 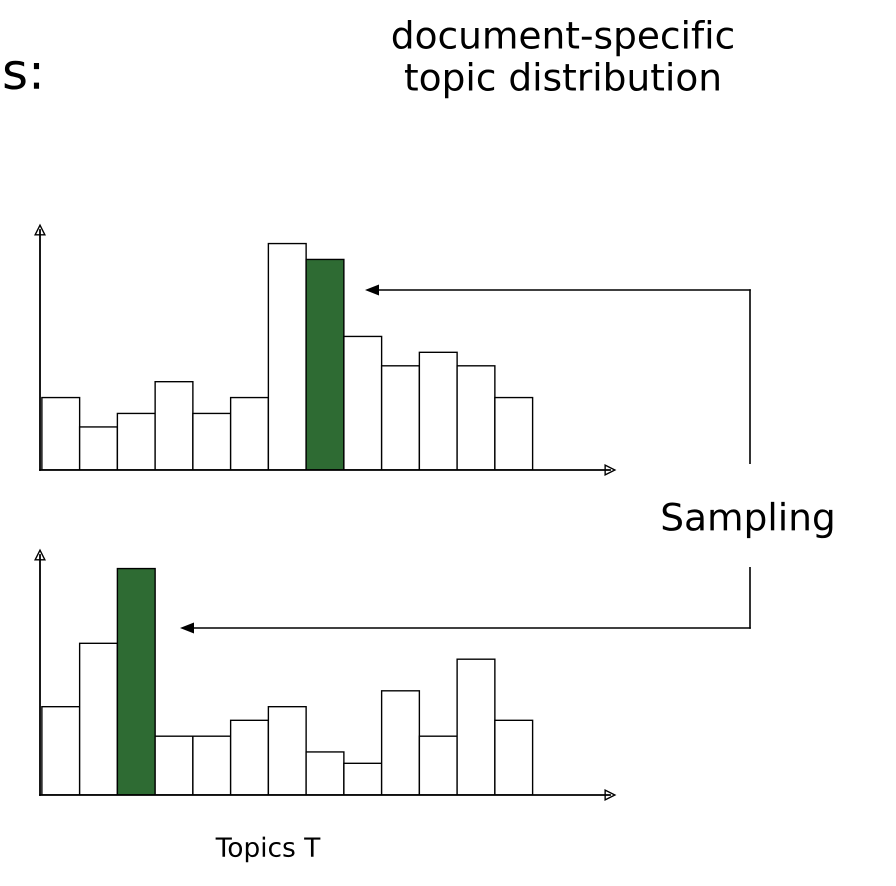 I want to click on chart-title: document-specific topic distribution, so click(x=562, y=59).